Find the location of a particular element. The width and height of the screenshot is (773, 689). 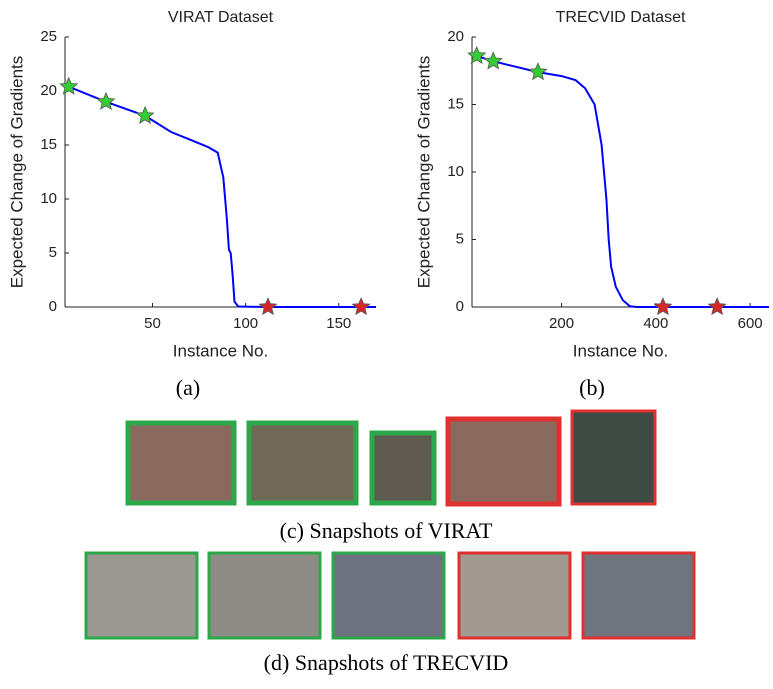

caption: (d) Snapshots of TRECVID is located at coordinates (386, 662).